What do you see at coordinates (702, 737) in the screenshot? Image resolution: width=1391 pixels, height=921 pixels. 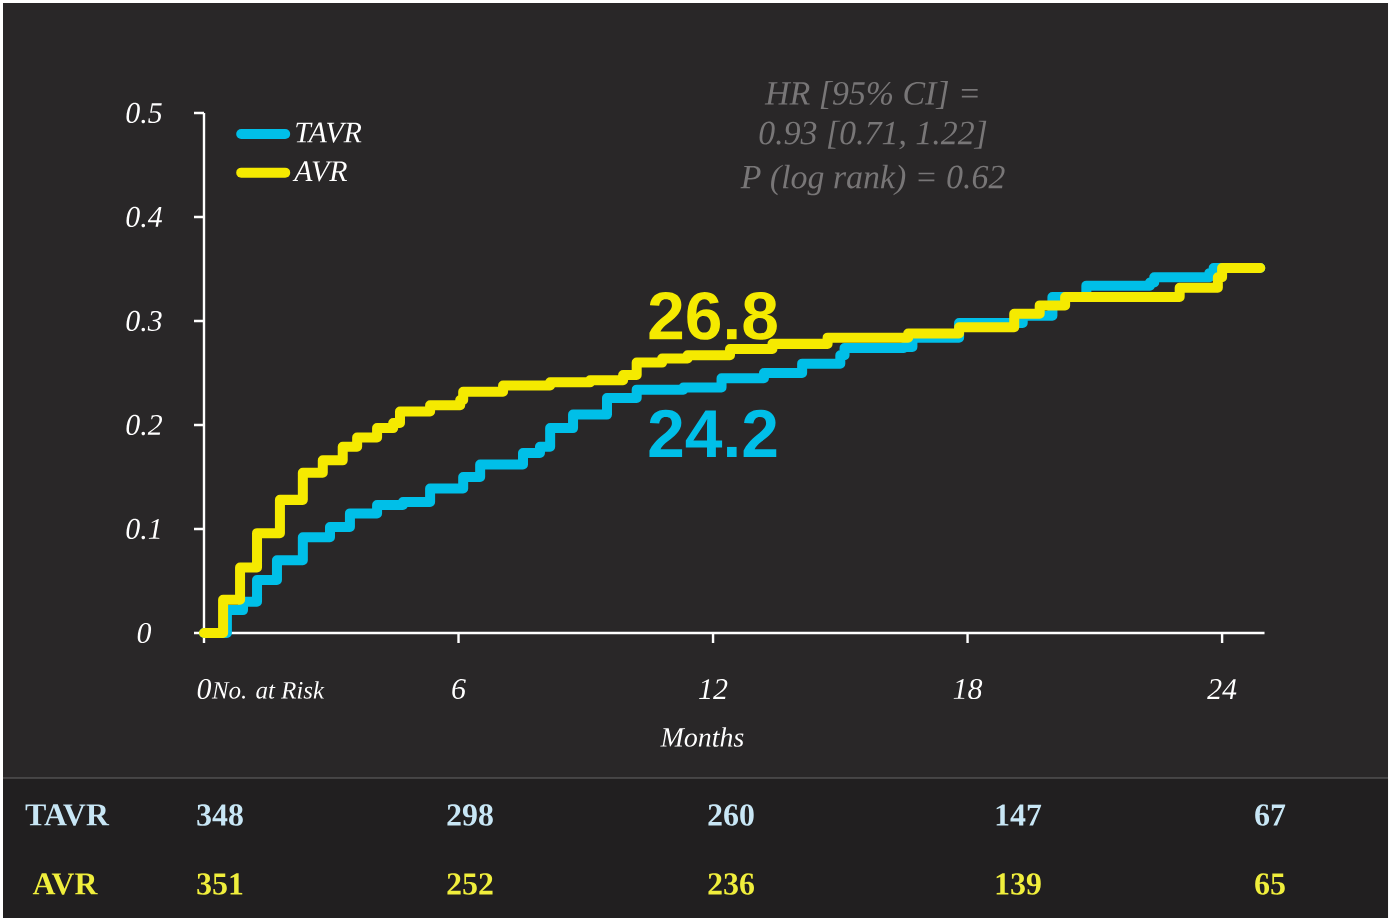 I see `x-axis-title: Months` at bounding box center [702, 737].